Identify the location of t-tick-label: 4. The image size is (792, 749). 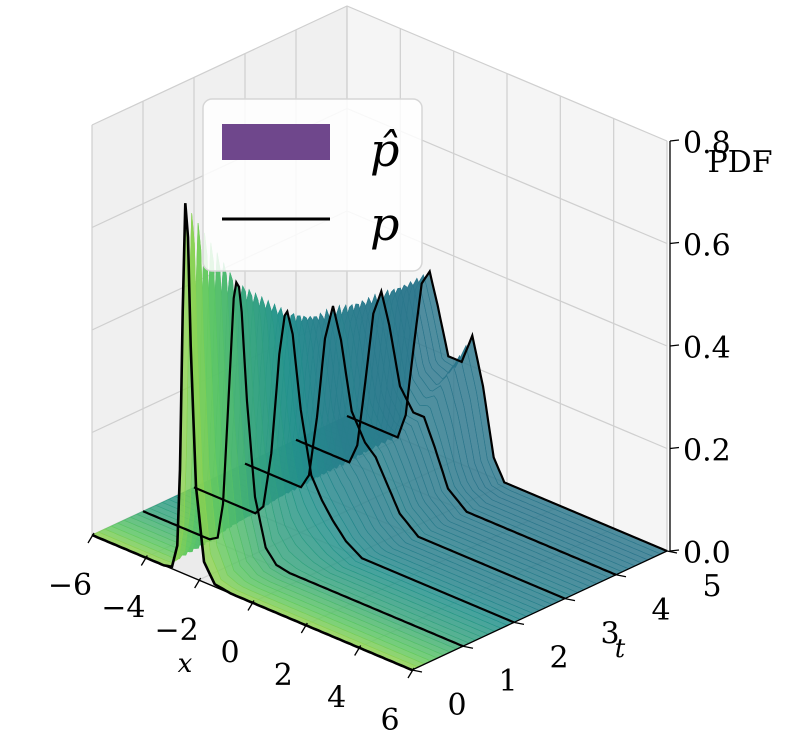
(660, 610).